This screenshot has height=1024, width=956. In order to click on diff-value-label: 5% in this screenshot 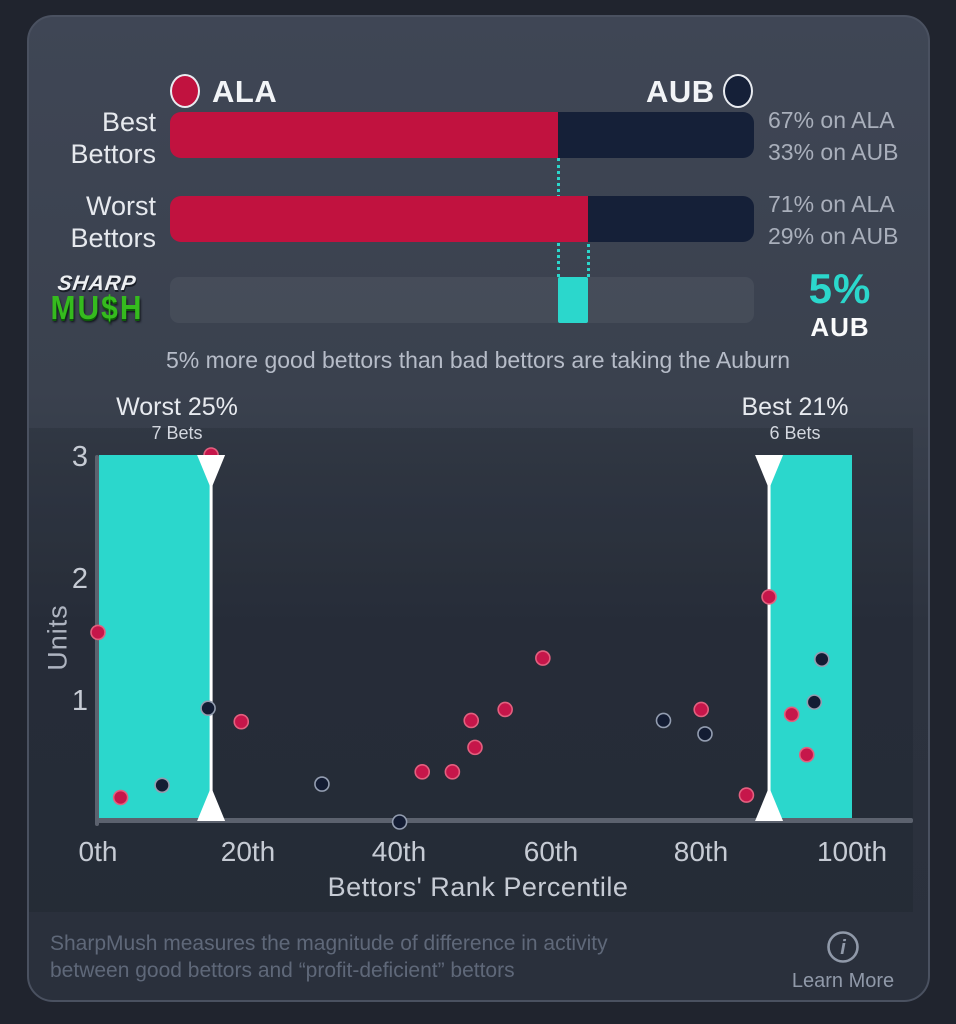, I will do `click(840, 288)`.